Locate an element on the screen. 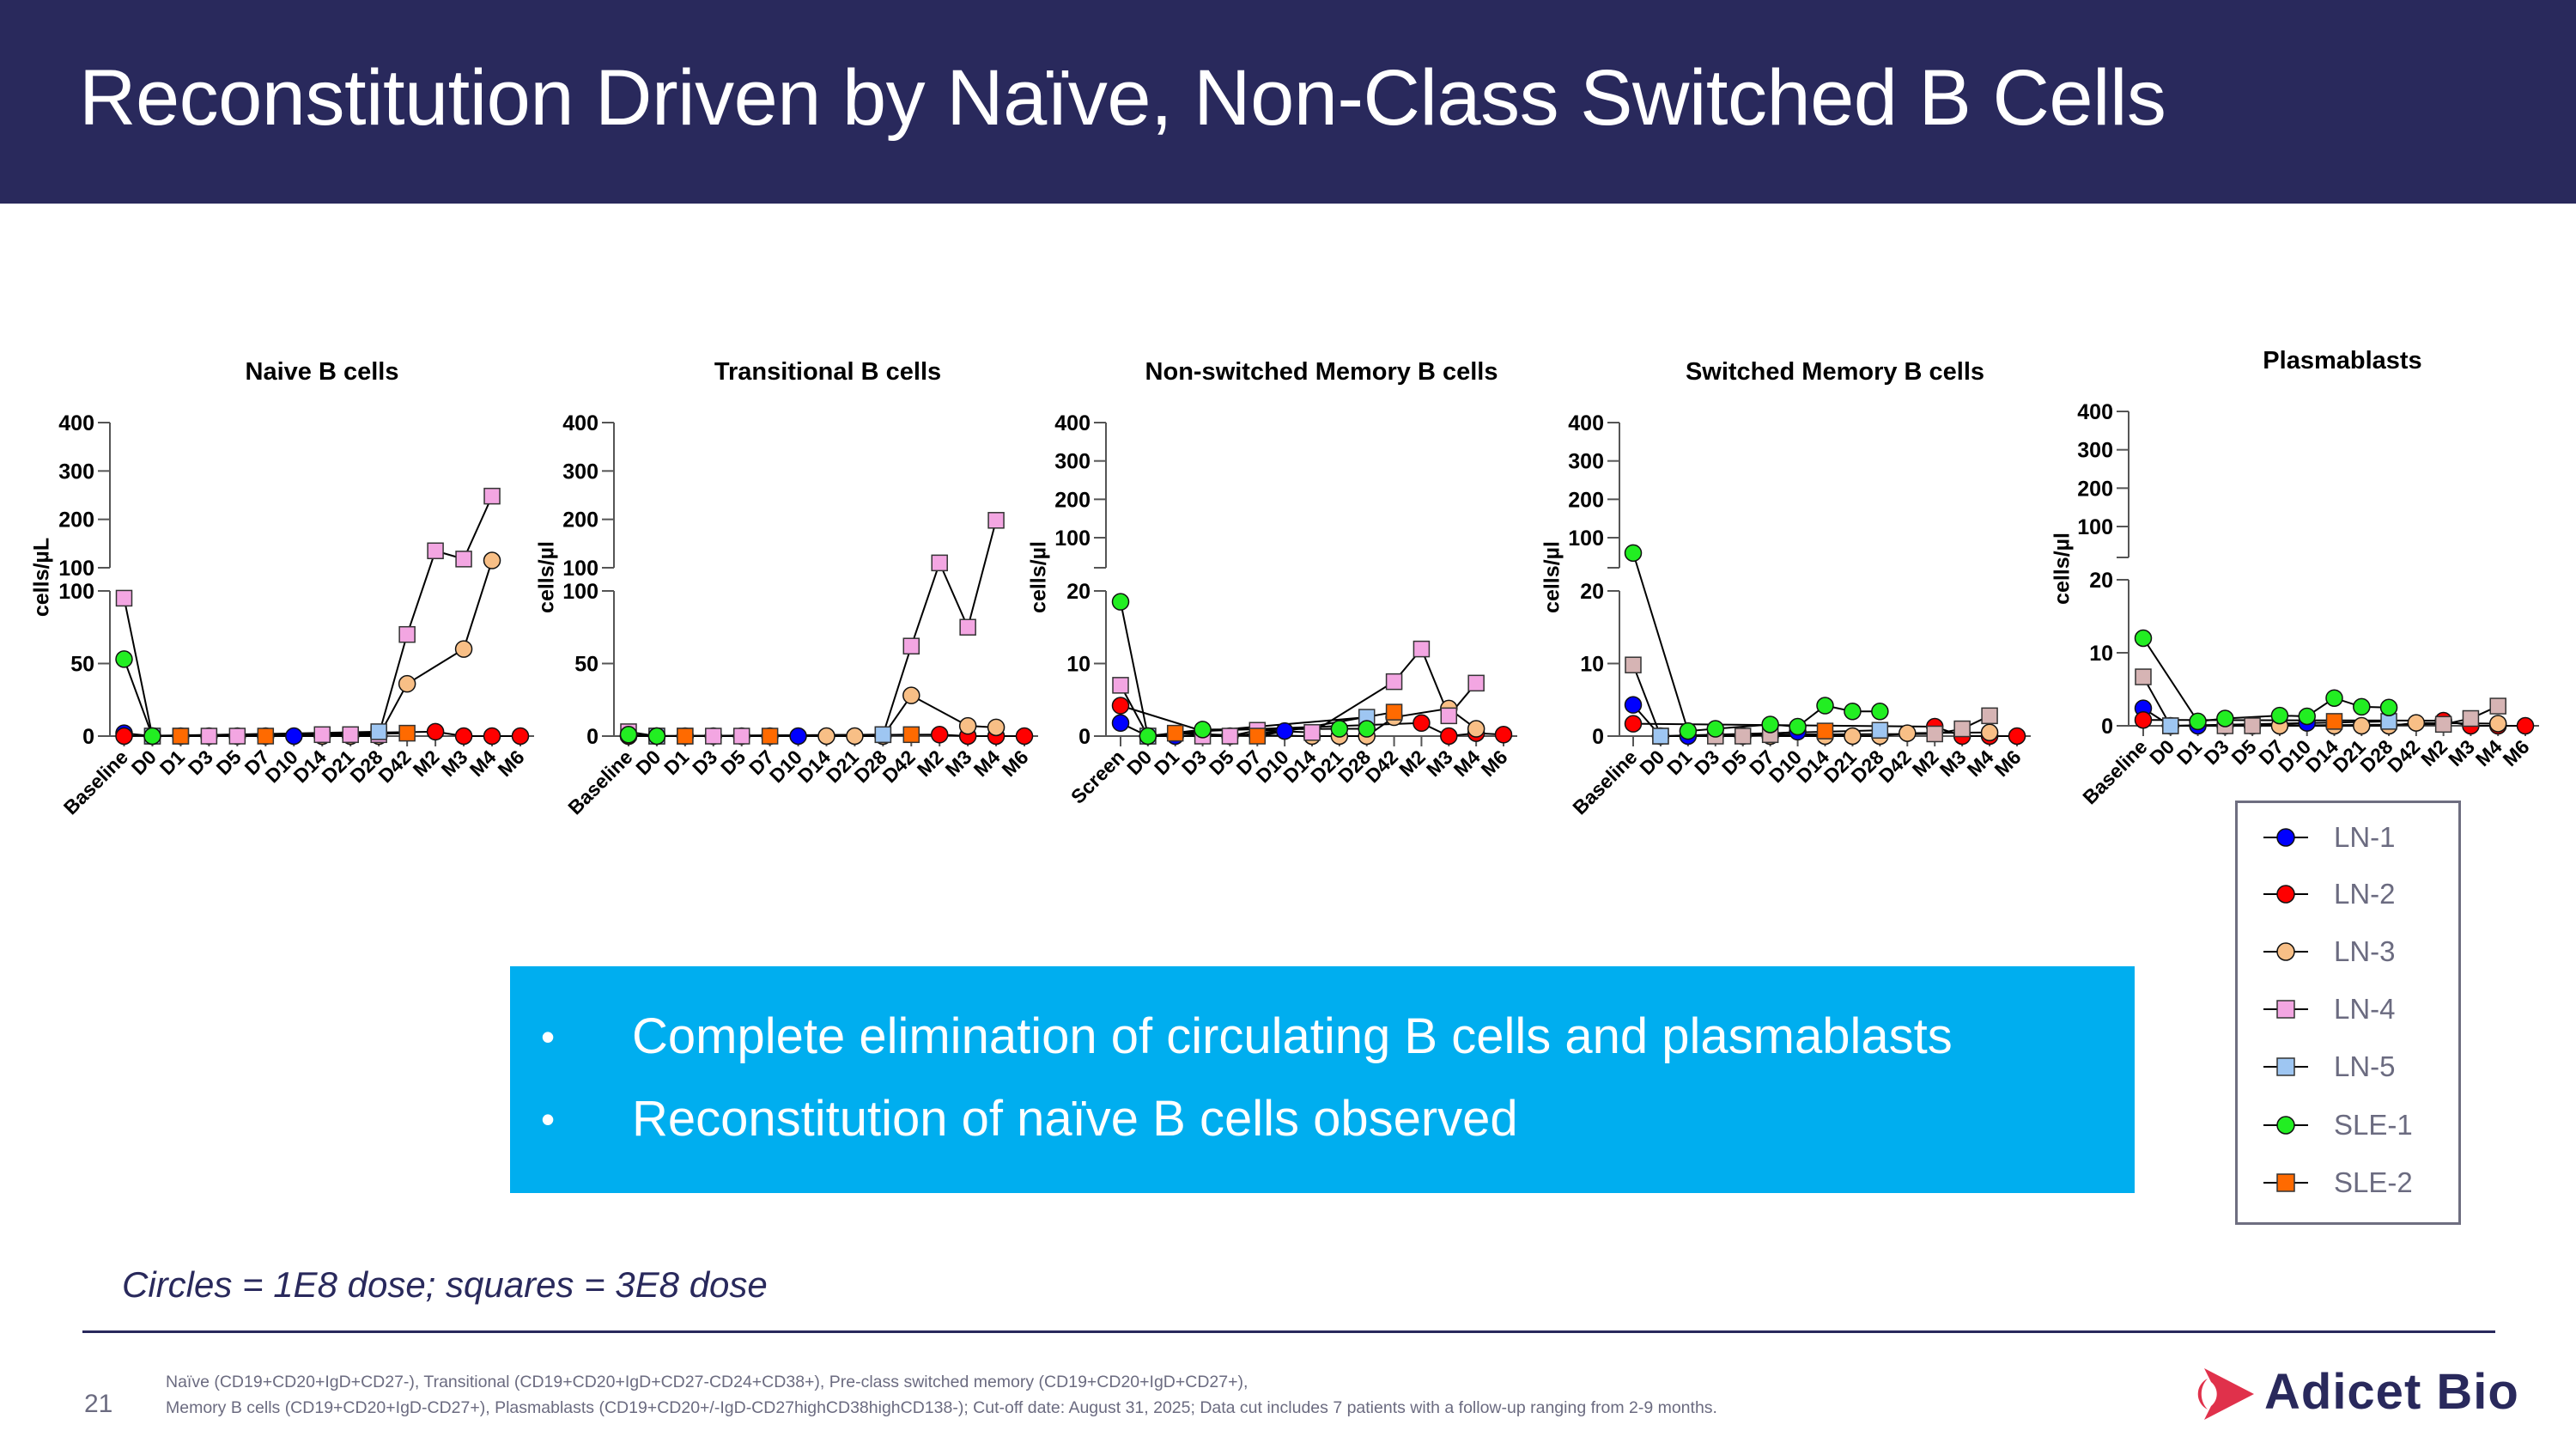 This screenshot has height=1449, width=2576. legend-item-ln-4: LN-4 is located at coordinates (2357, 1009).